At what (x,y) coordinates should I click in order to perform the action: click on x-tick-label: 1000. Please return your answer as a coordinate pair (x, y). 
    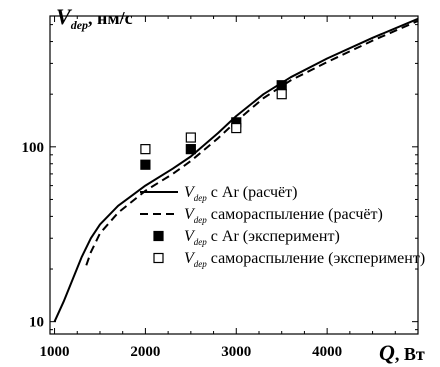
    Looking at the image, I should click on (55, 352).